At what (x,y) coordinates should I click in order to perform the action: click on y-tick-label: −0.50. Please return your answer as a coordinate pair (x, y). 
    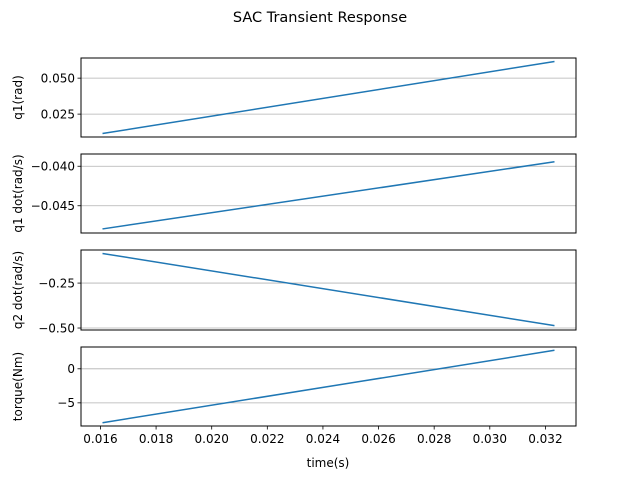
    Looking at the image, I should click on (56, 328).